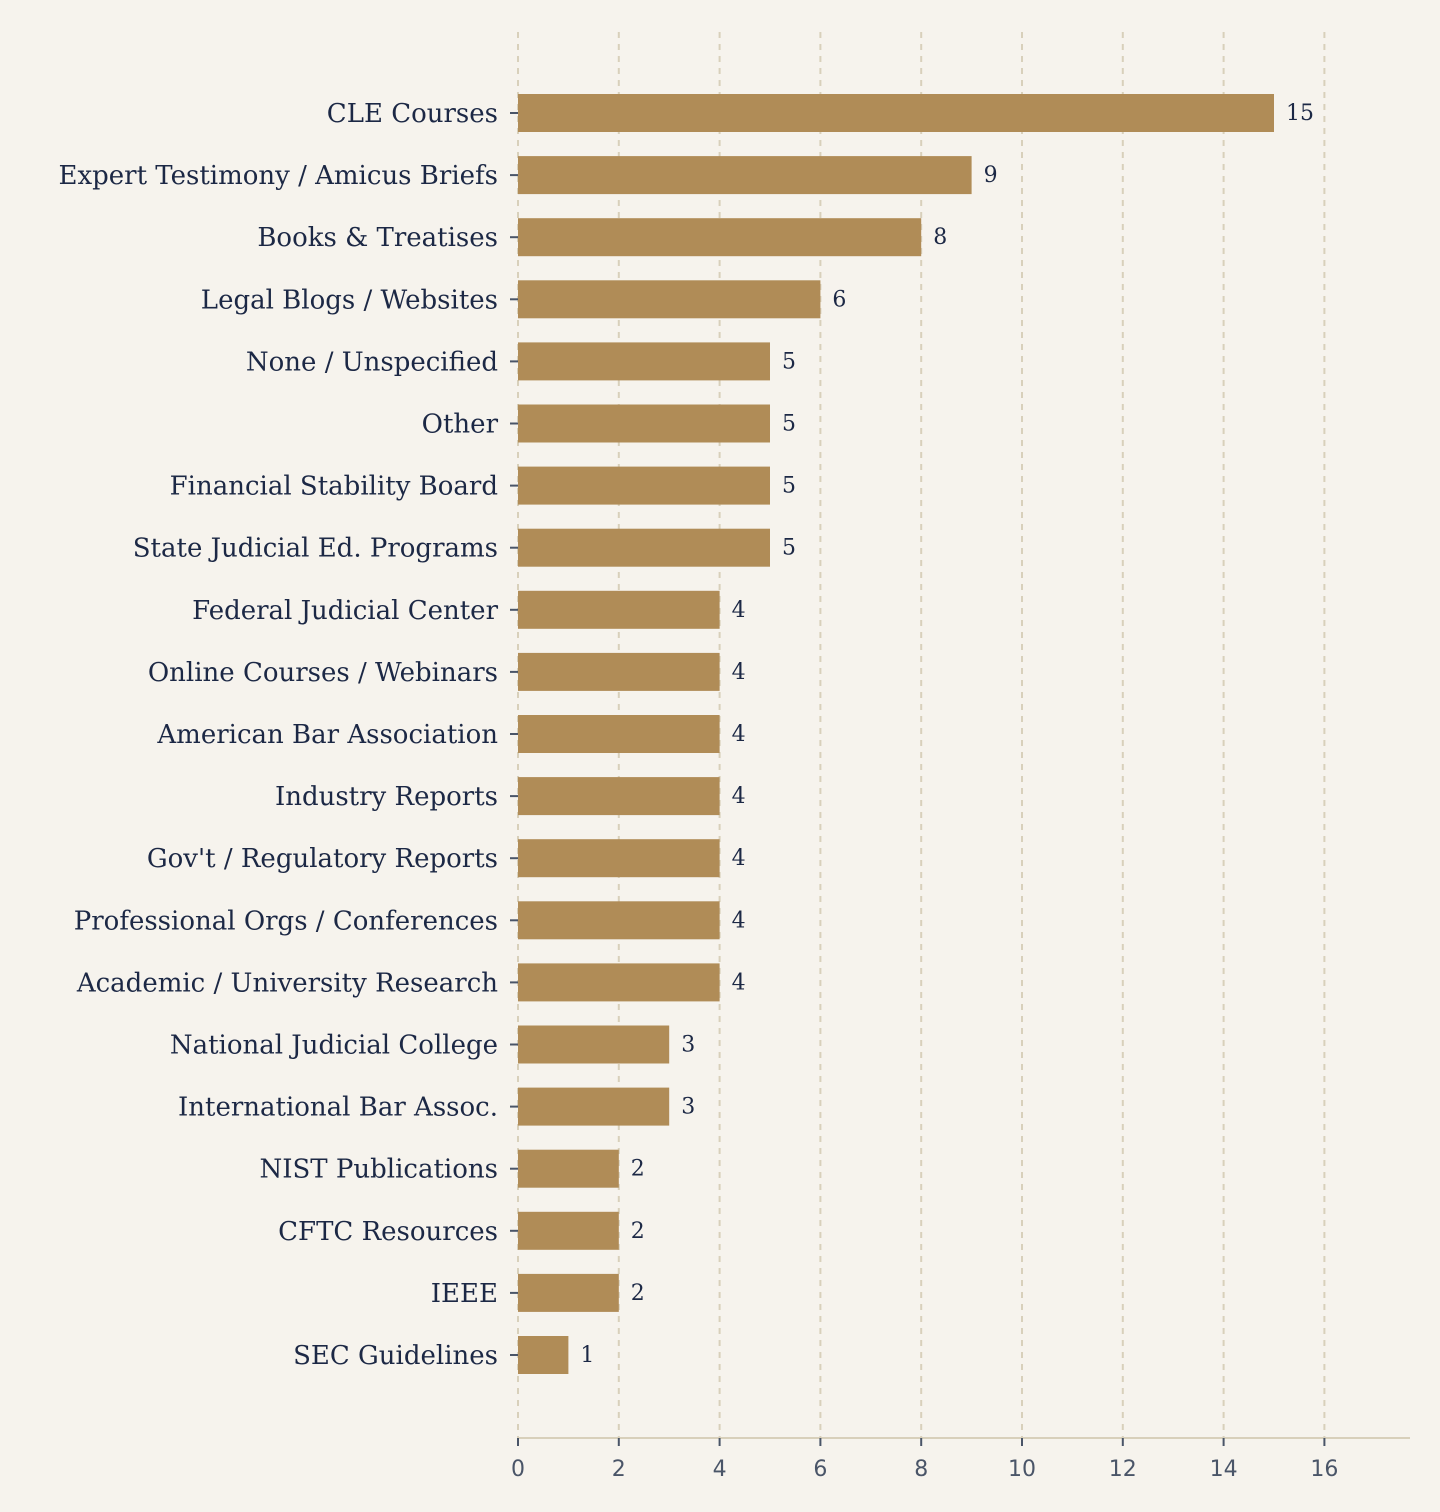 This screenshot has width=1440, height=1512. What do you see at coordinates (386, 797) in the screenshot?
I see `category-label: Industry Reports` at bounding box center [386, 797].